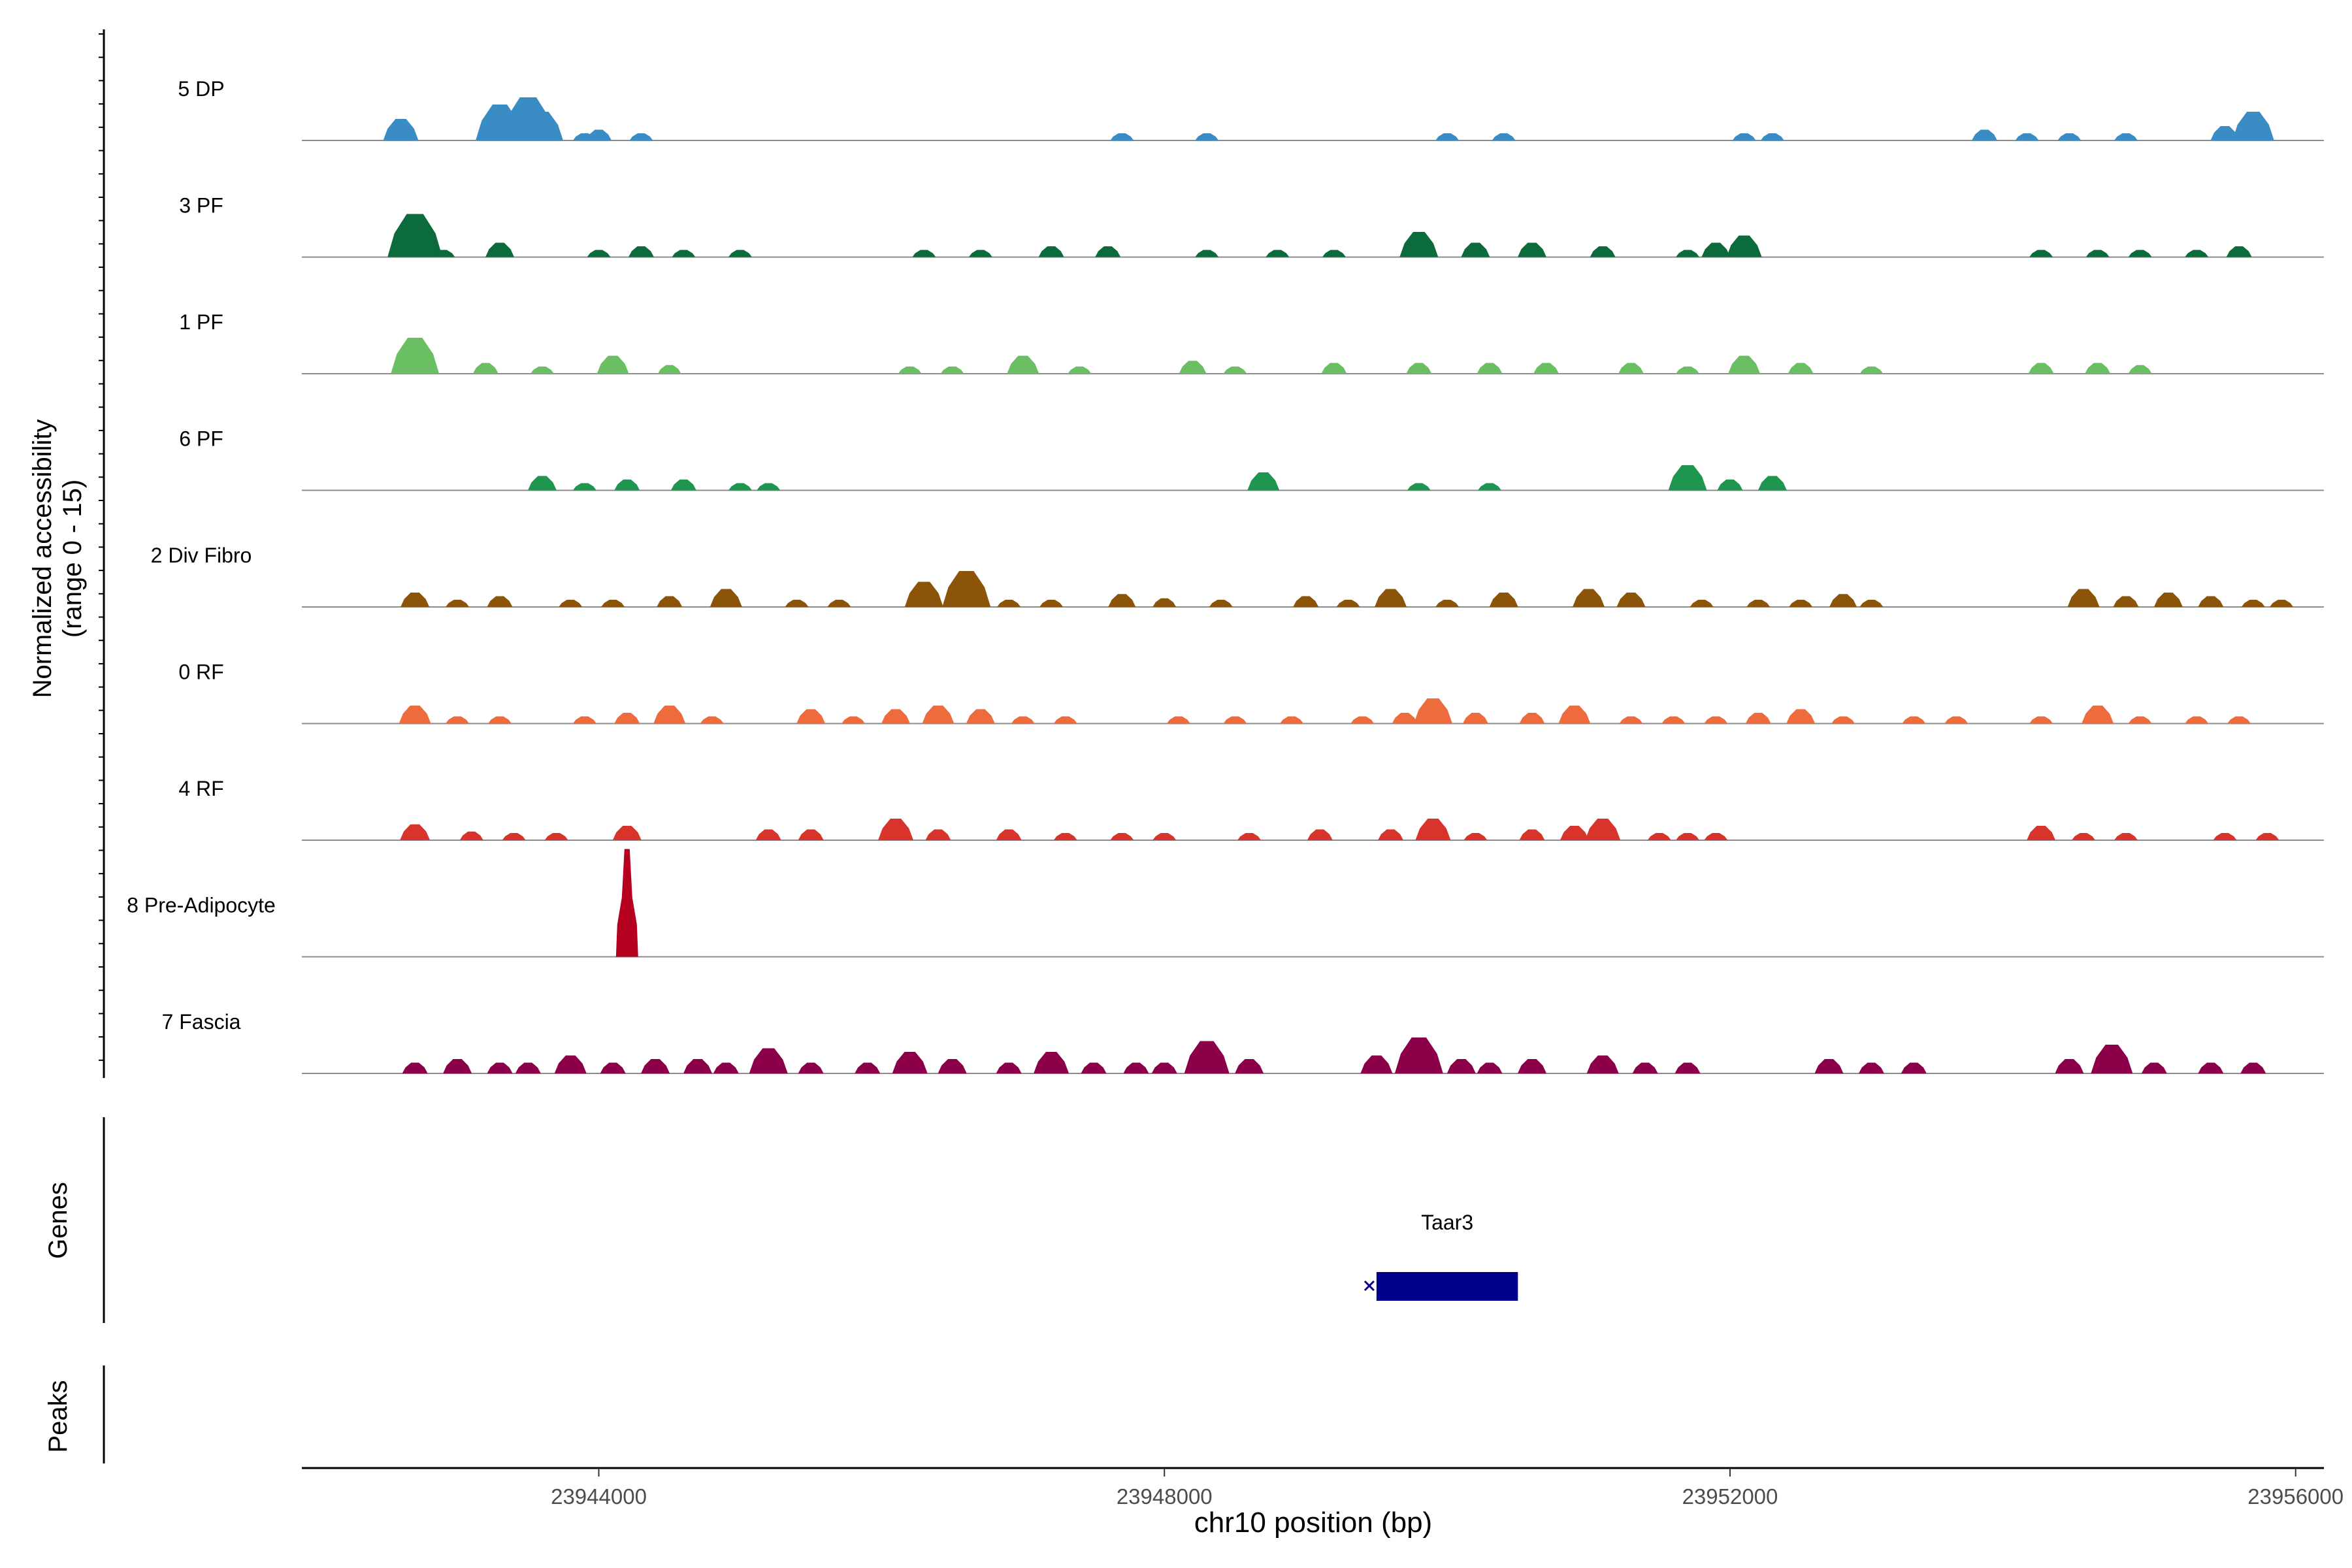 The width and height of the screenshot is (2352, 1568). Describe the element at coordinates (1165, 1496) in the screenshot. I see `x-tick-label: 23948000` at that location.